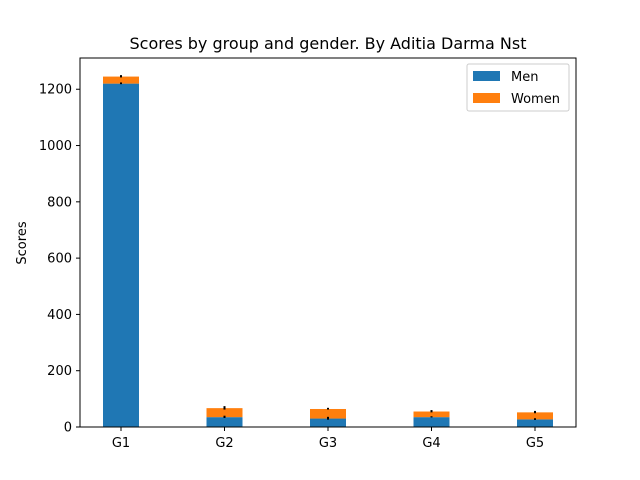 Image resolution: width=640 pixels, height=480 pixels. What do you see at coordinates (328, 413) in the screenshot?
I see `bar-women-g3` at bounding box center [328, 413].